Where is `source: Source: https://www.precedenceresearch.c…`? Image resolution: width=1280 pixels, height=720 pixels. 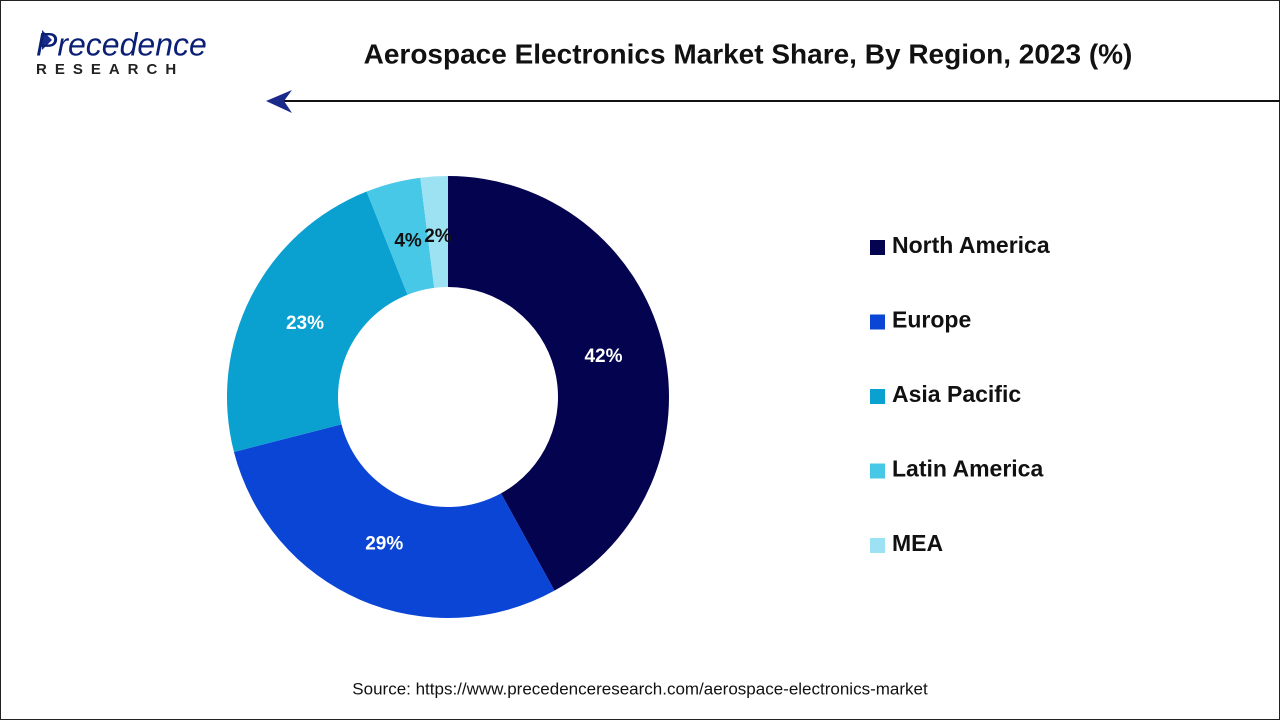
source: Source: https://www.precedenceresearch.c… is located at coordinates (640, 688).